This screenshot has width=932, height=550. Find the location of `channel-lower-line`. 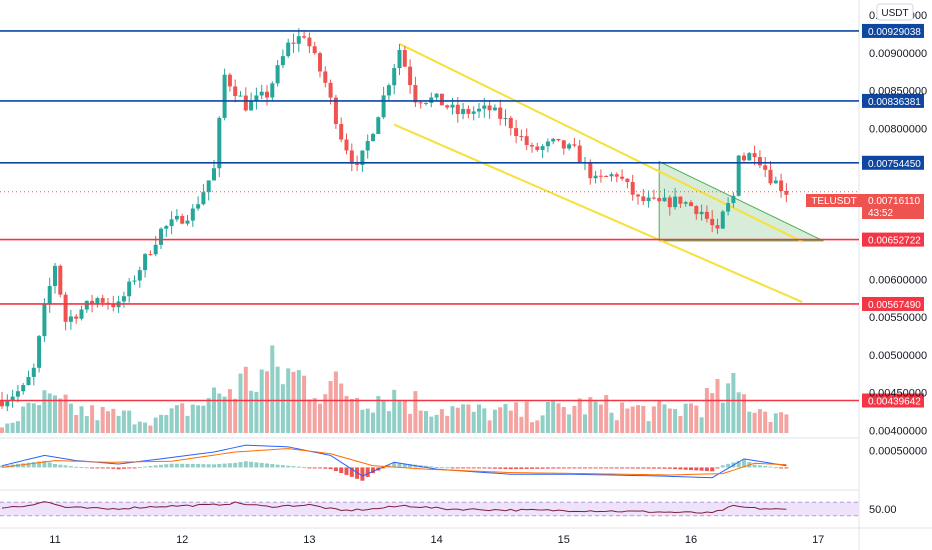

channel-lower-line is located at coordinates (598, 213).